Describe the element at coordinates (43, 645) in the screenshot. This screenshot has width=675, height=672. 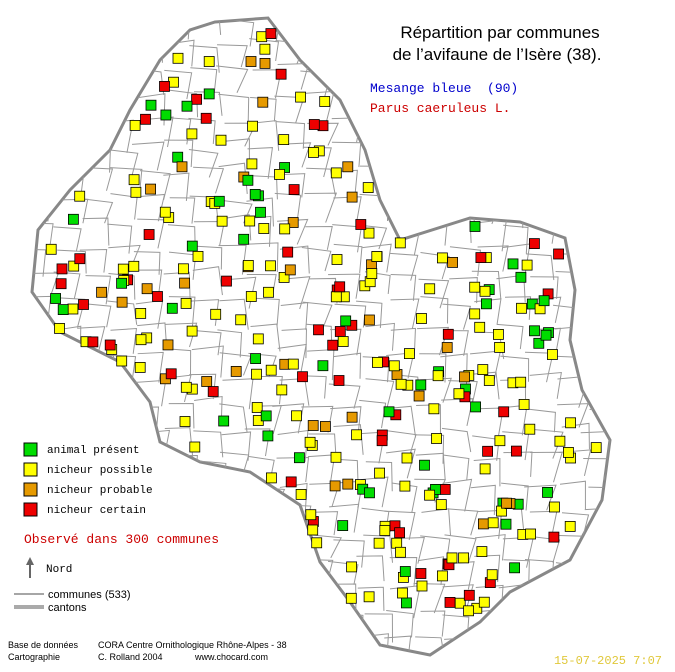
I see `credit-label: Base de données` at that location.